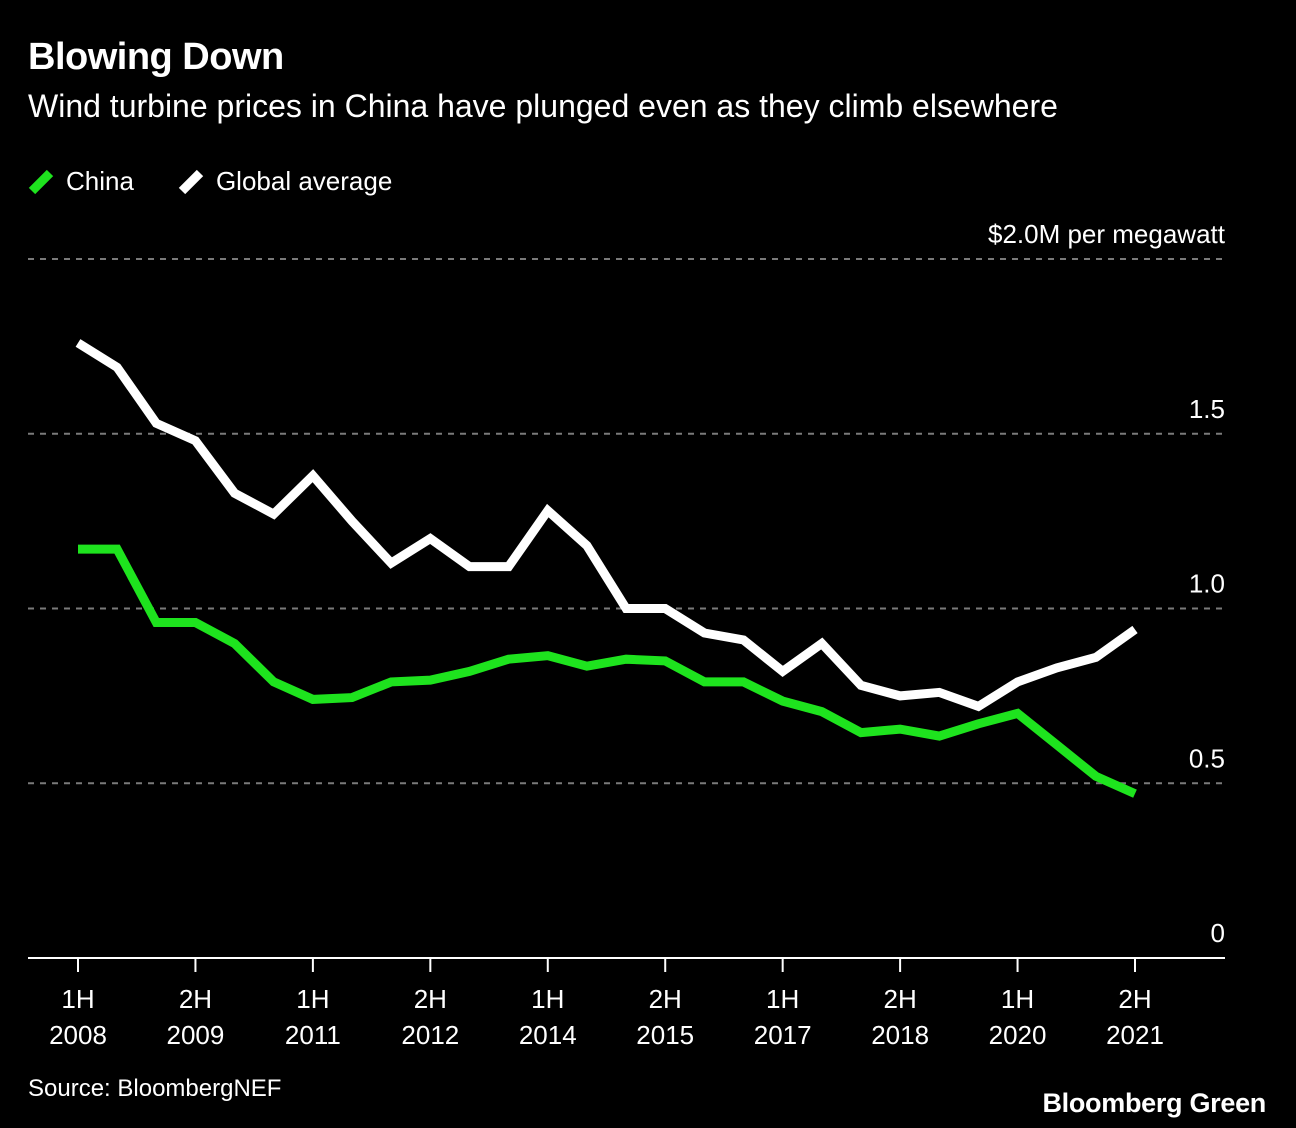 The image size is (1296, 1128). Describe the element at coordinates (155, 1088) in the screenshot. I see `source-note: Source: BloombergNEF` at that location.